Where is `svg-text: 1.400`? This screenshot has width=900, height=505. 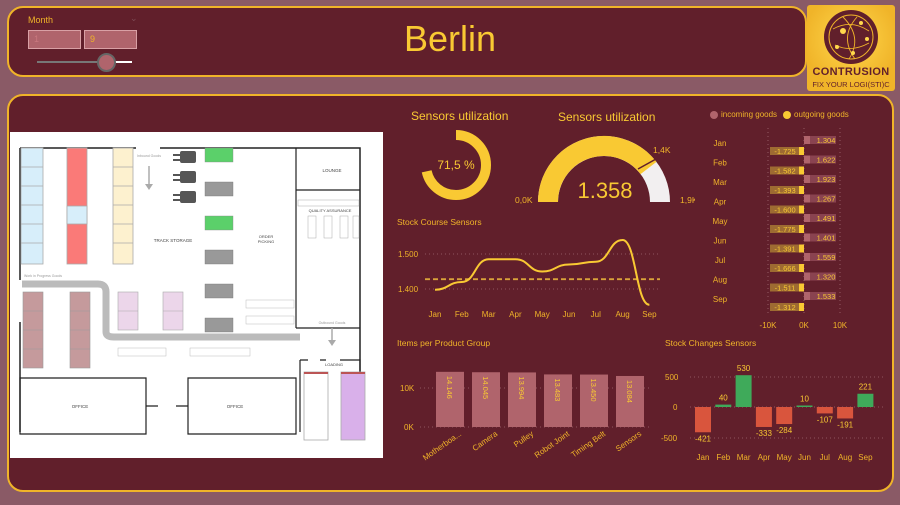
svg-text: 1.400 is located at coordinates (408, 289).